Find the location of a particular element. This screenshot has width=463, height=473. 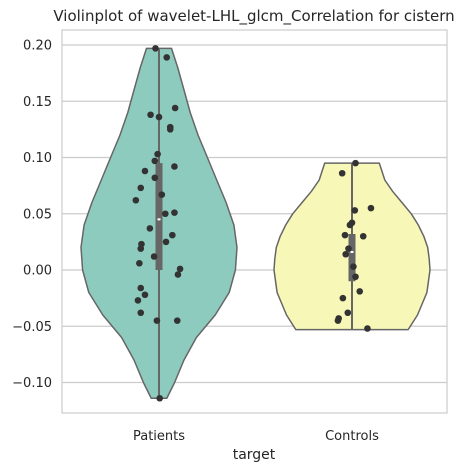

x-axis-ticks: Patients Controls is located at coordinates (256, 436).